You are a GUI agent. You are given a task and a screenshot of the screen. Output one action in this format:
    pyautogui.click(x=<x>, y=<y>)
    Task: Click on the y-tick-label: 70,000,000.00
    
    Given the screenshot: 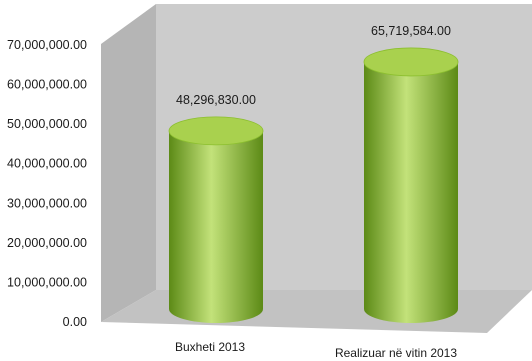 What is the action you would take?
    pyautogui.click(x=47, y=45)
    